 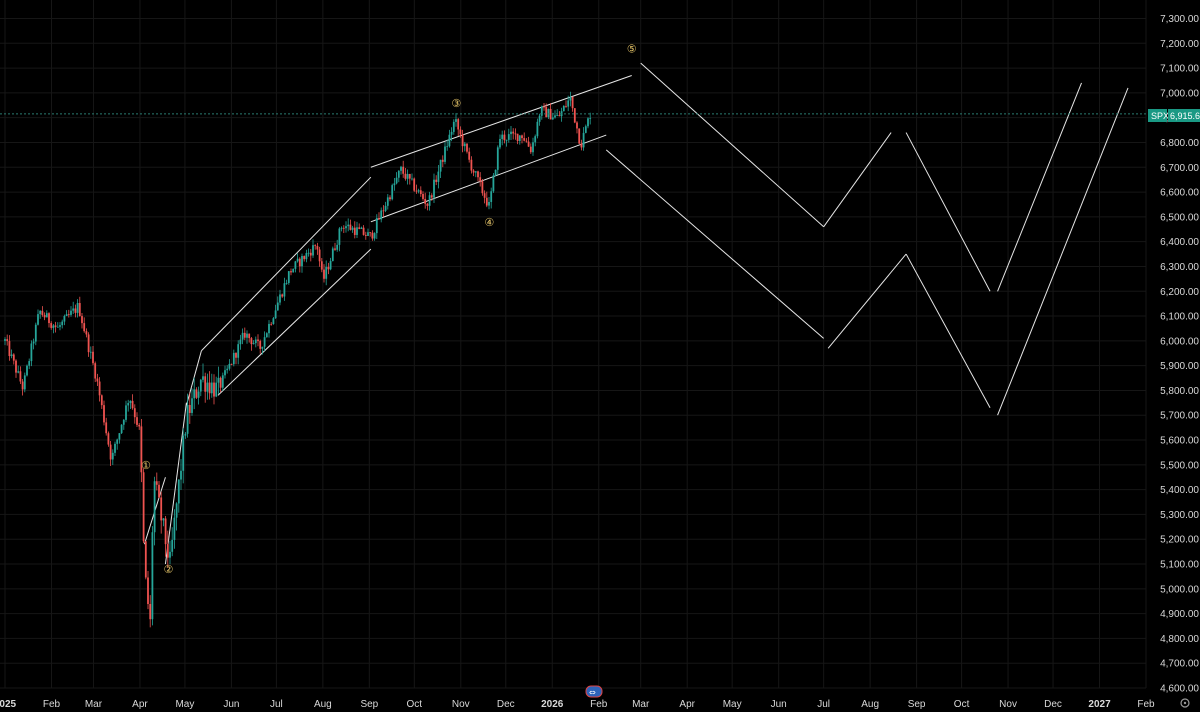 I want to click on scroll-to-realtime-button: ⇔, so click(x=594, y=691).